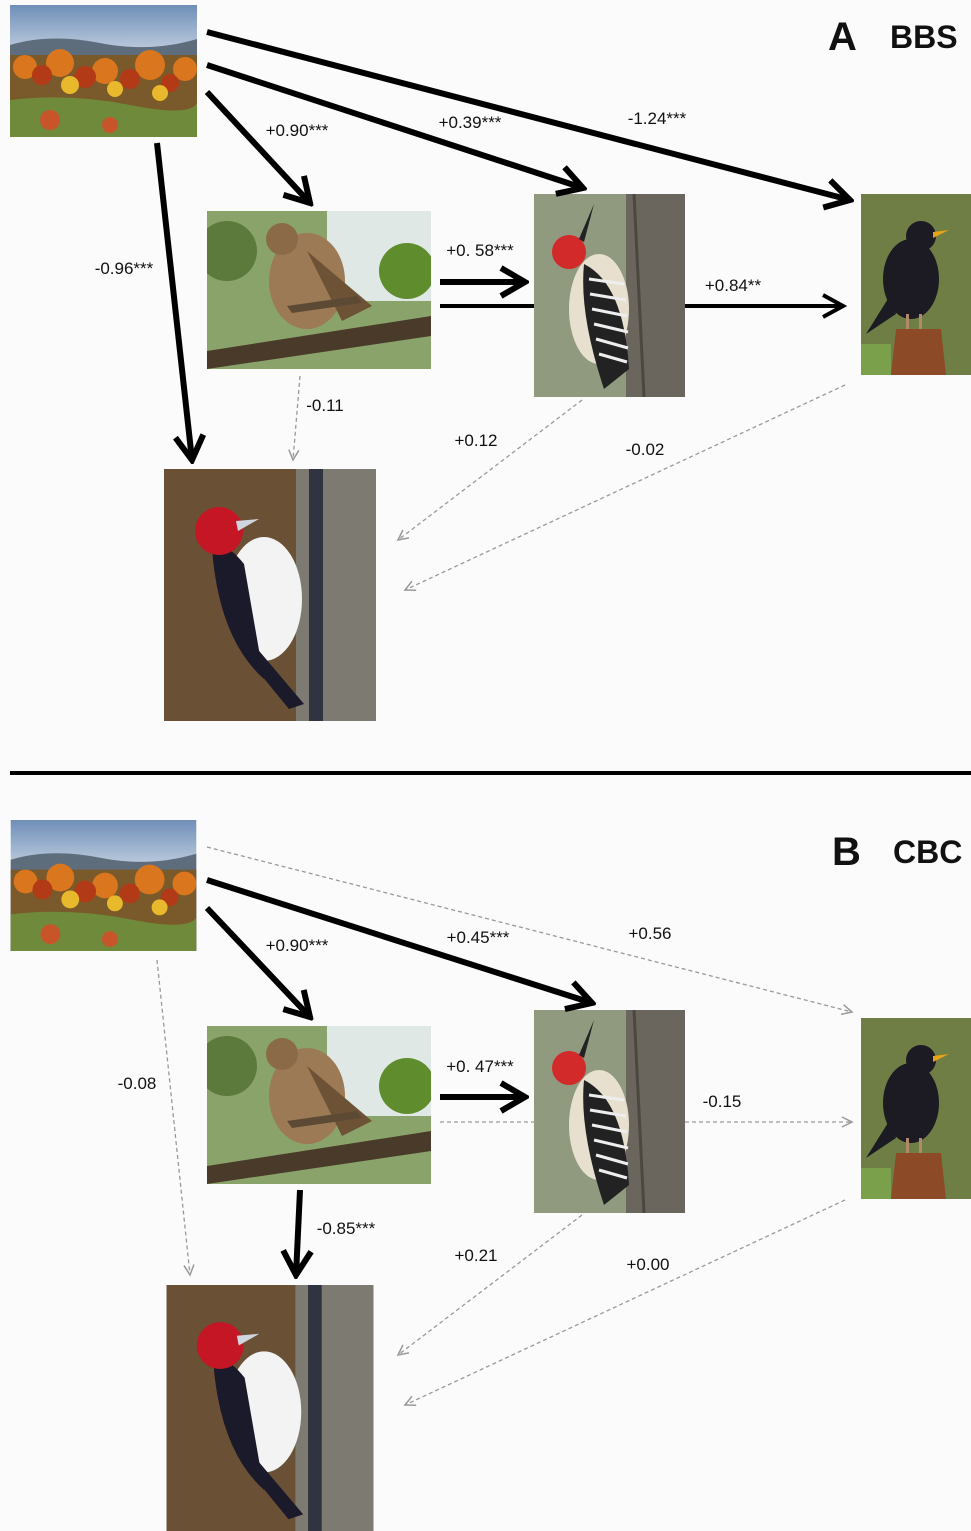 This screenshot has width=971, height=1531. Describe the element at coordinates (842, 37) in the screenshot. I see `panel-letter: A` at that location.